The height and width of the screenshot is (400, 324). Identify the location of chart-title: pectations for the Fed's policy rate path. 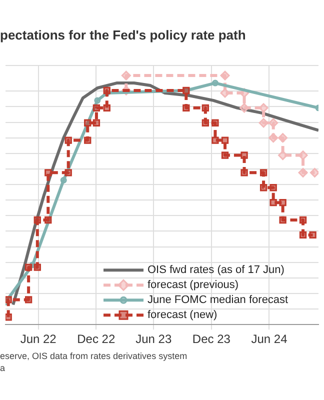
(123, 34).